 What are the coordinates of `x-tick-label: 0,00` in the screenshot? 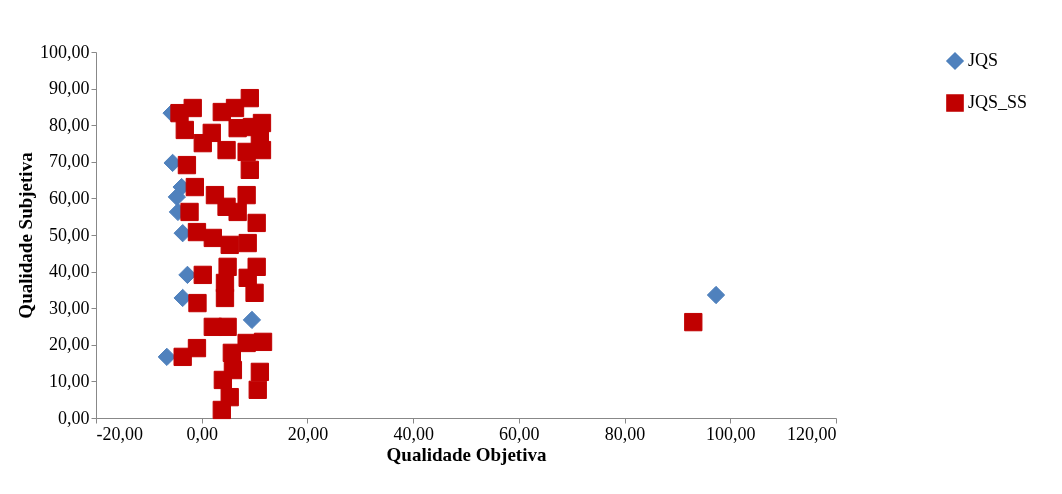 It's located at (202, 433).